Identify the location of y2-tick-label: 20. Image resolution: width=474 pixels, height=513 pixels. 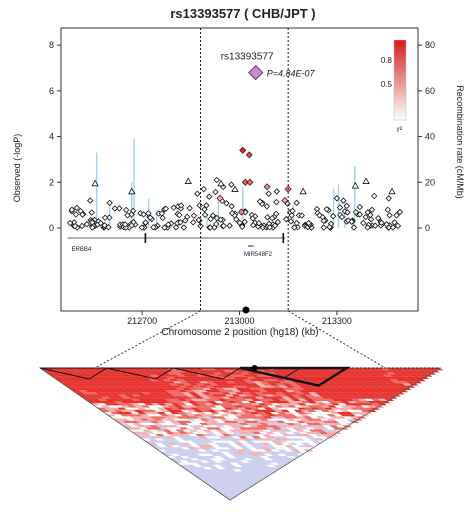
(430, 182).